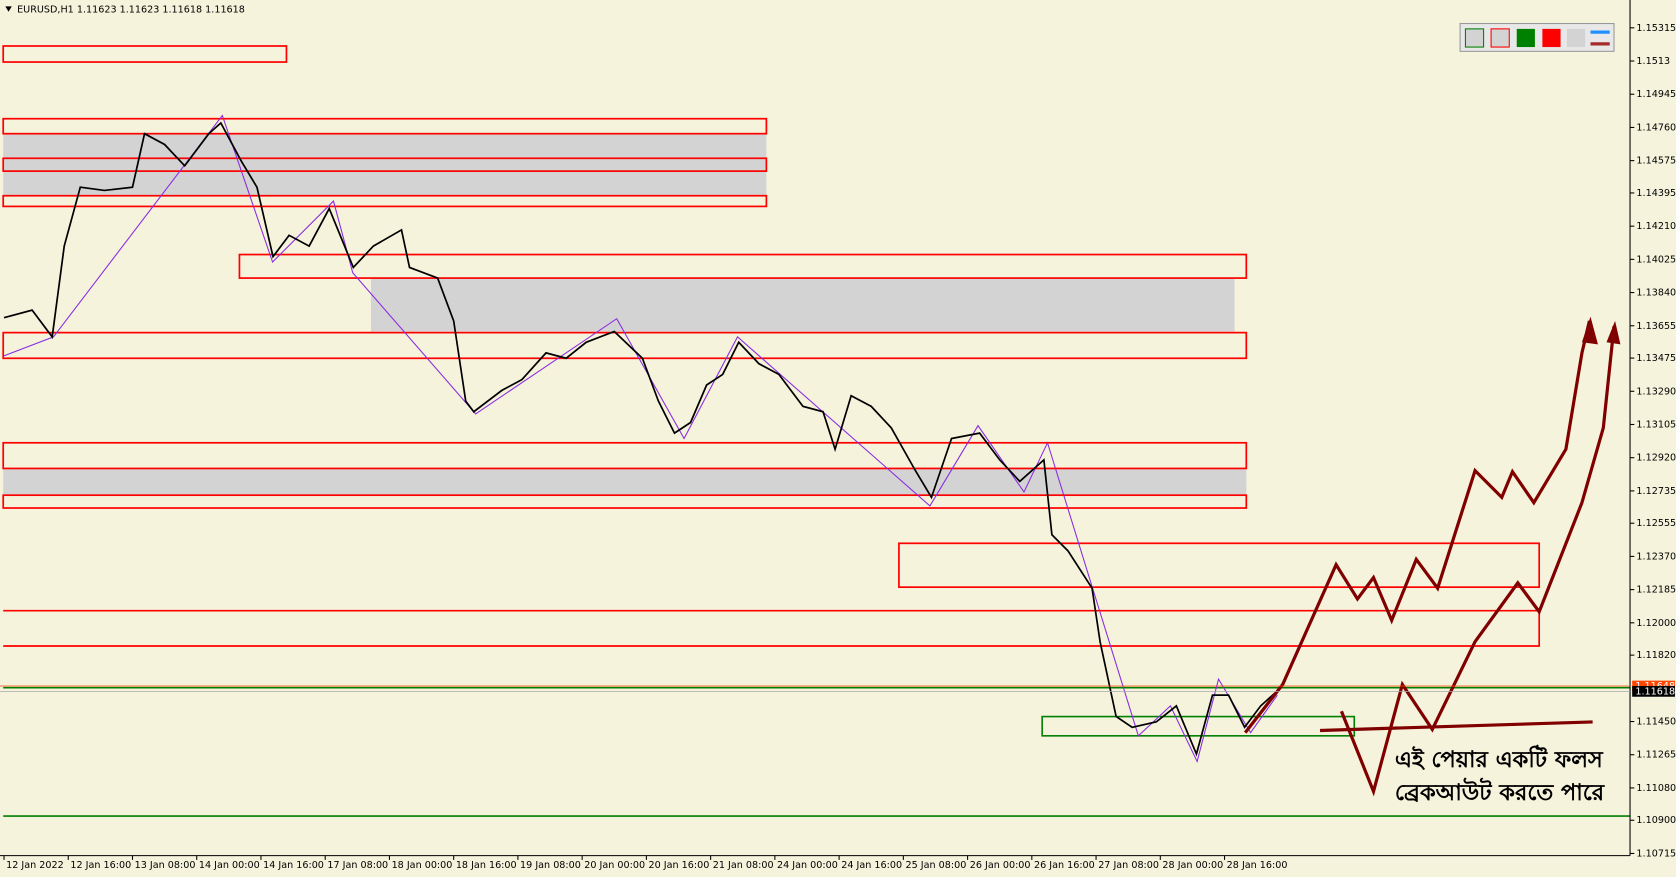  What do you see at coordinates (1656, 358) in the screenshot?
I see `y-tick-label: 1.13475` at bounding box center [1656, 358].